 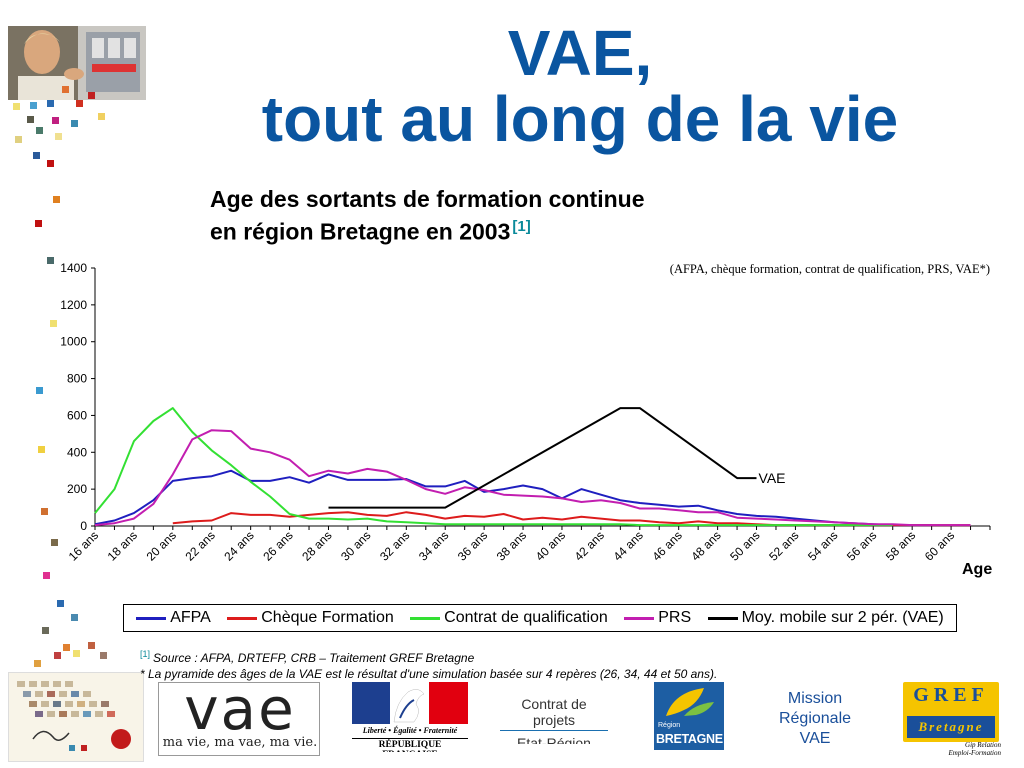 What do you see at coordinates (861, 545) in the screenshot?
I see `x-tick-label: 56 ans` at bounding box center [861, 545].